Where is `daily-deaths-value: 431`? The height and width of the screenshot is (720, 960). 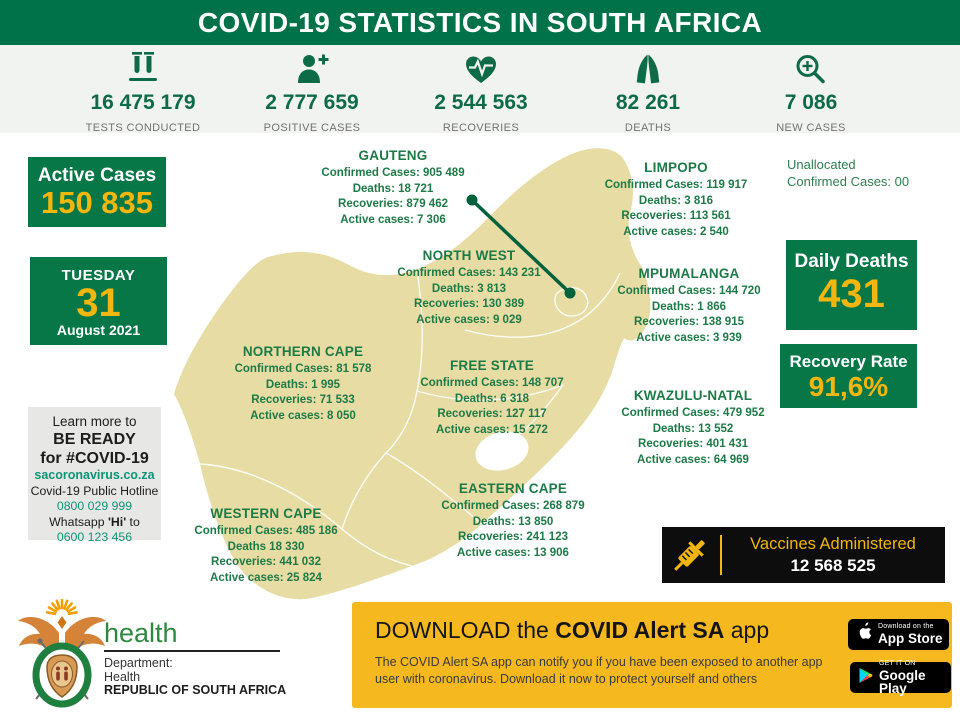 daily-deaths-value: 431 is located at coordinates (851, 294).